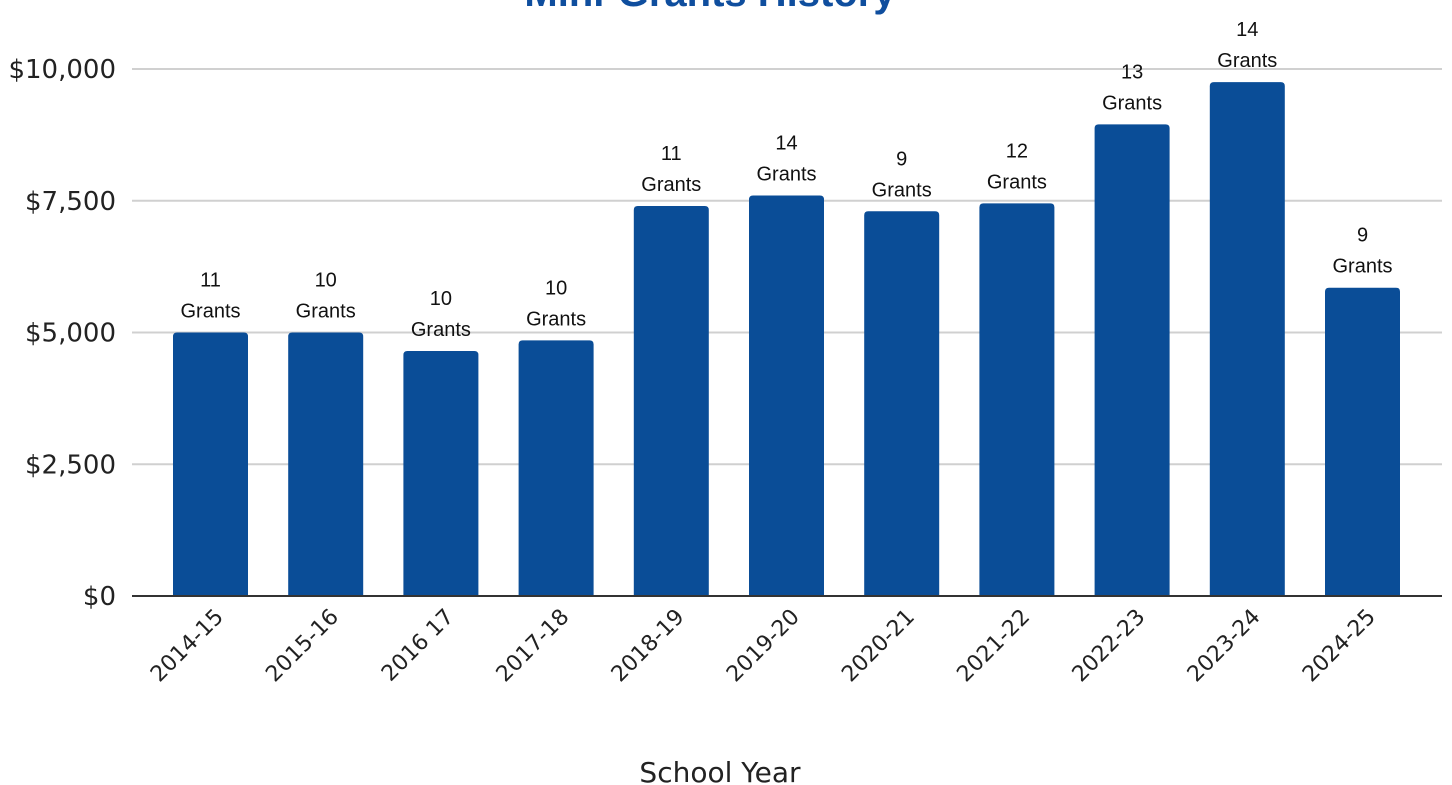 This screenshot has width=1452, height=785. I want to click on x-tick-label: 2022-23, so click(1109, 646).